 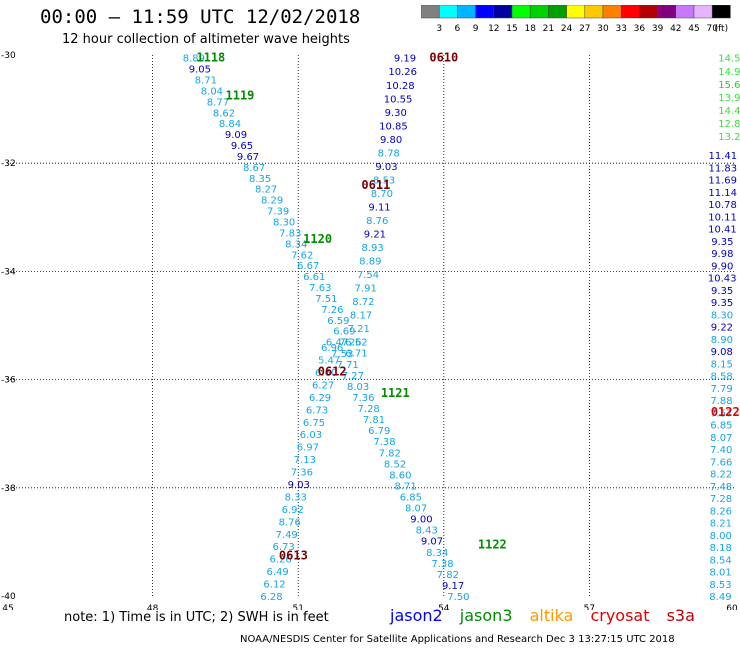 What do you see at coordinates (729, 59) in the screenshot?
I see `wave-height-value: 14.58` at bounding box center [729, 59].